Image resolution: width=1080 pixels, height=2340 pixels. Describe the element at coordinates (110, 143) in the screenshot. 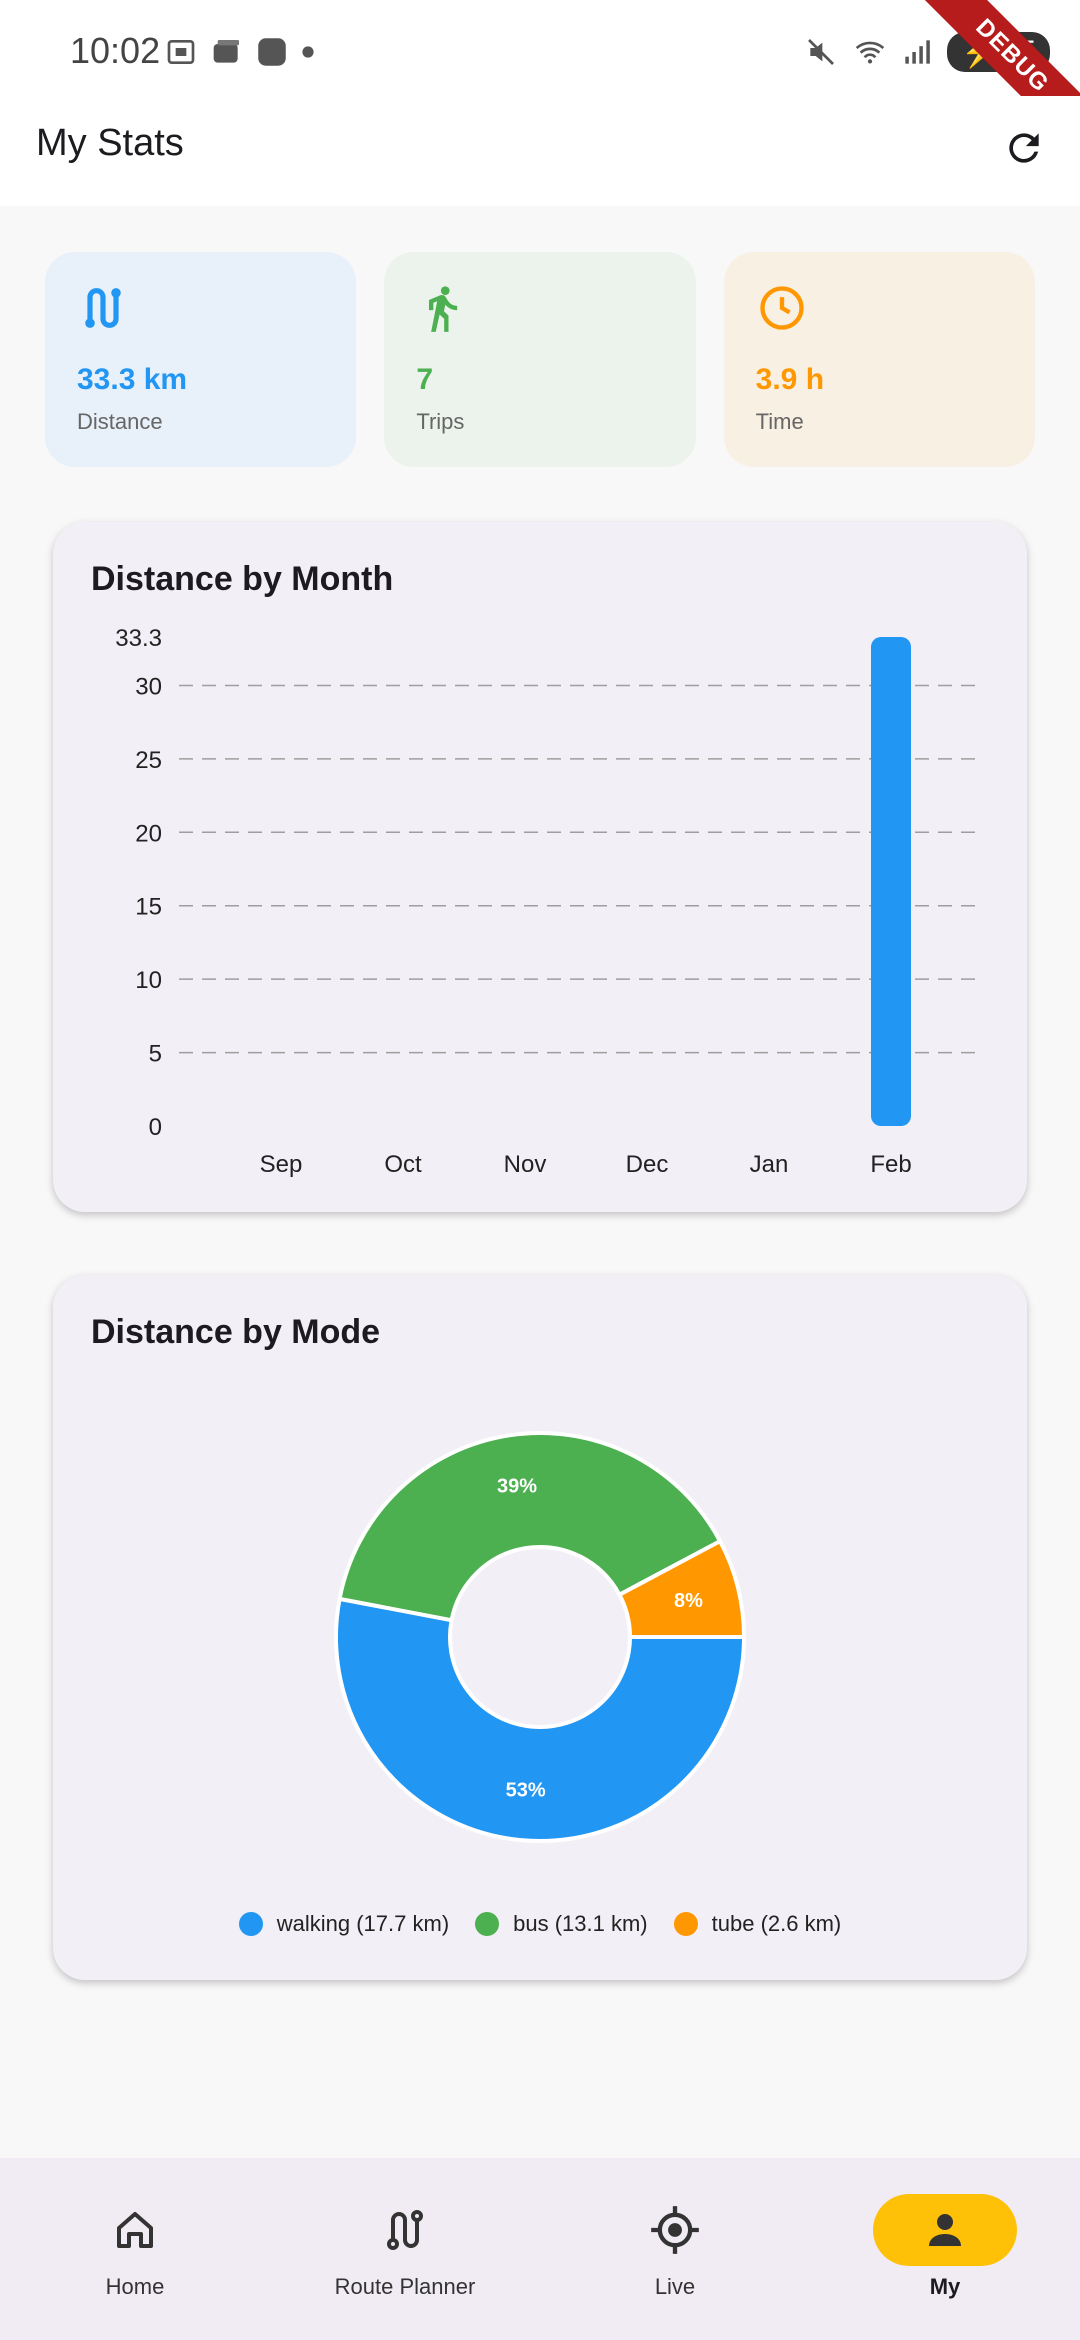

I see `page-title: My Stats` at that location.